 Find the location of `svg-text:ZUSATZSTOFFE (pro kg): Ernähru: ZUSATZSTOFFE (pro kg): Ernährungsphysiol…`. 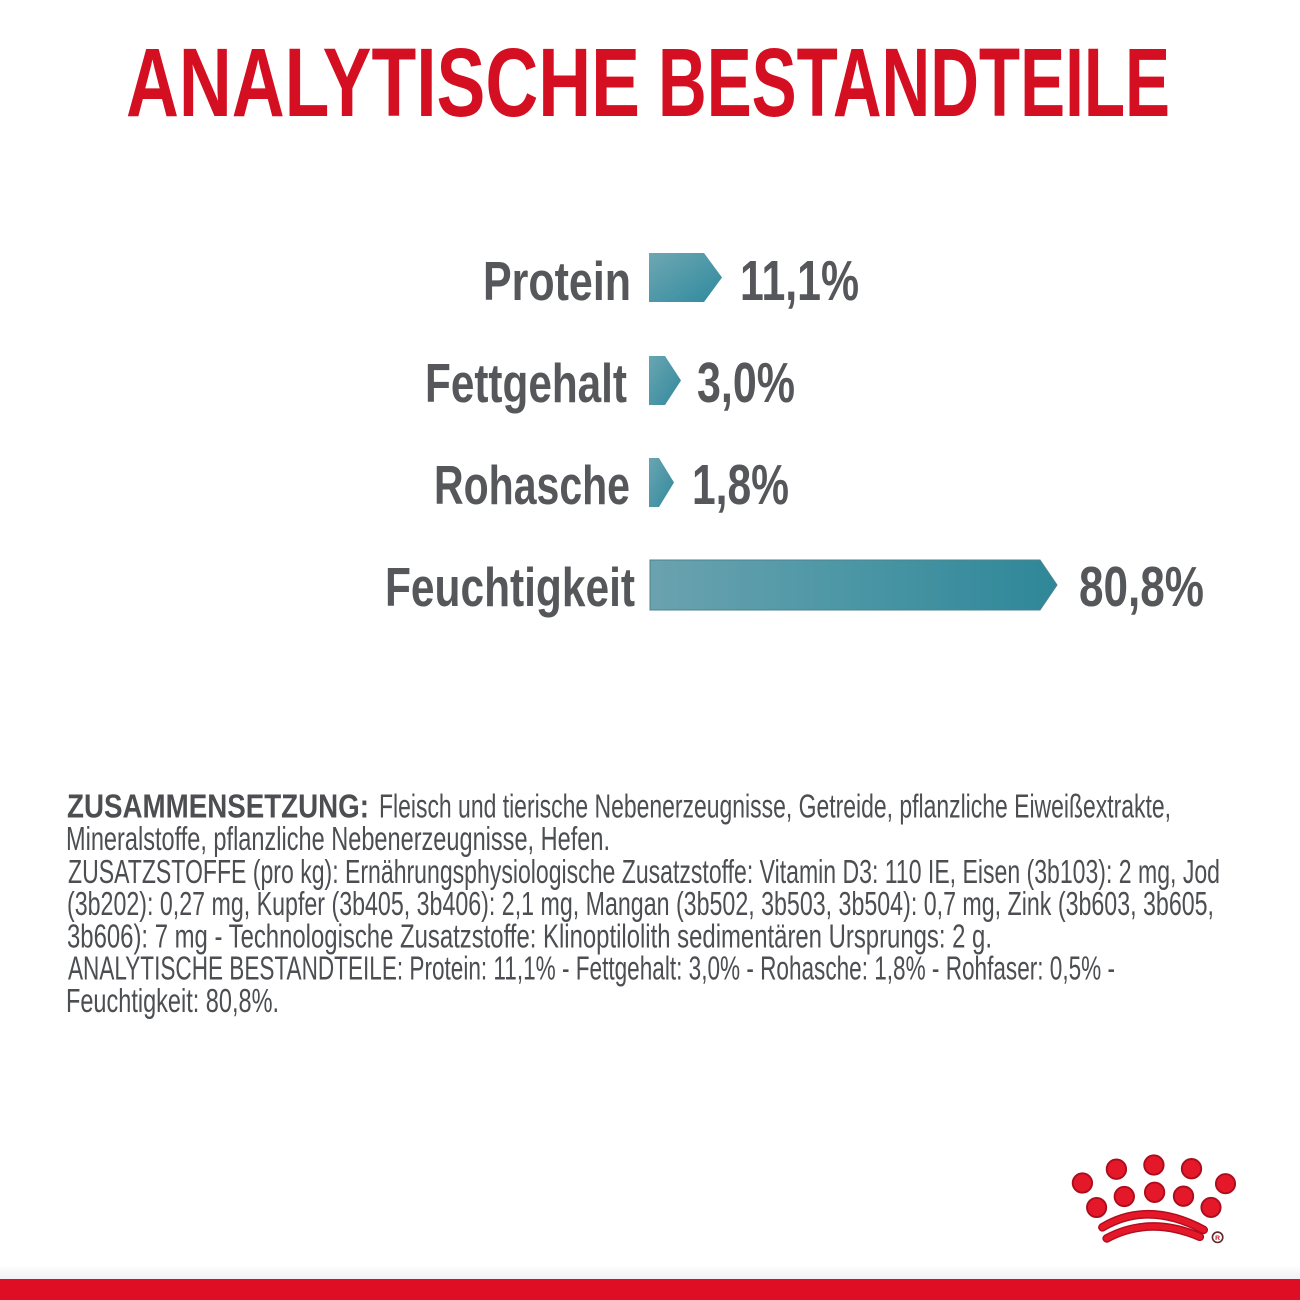

svg-text:ZUSATZSTOFFE (pro kg): Ernähru: ZUSATZSTOFFE (pro kg): Ernährungsphysiol… is located at coordinates (644, 871).